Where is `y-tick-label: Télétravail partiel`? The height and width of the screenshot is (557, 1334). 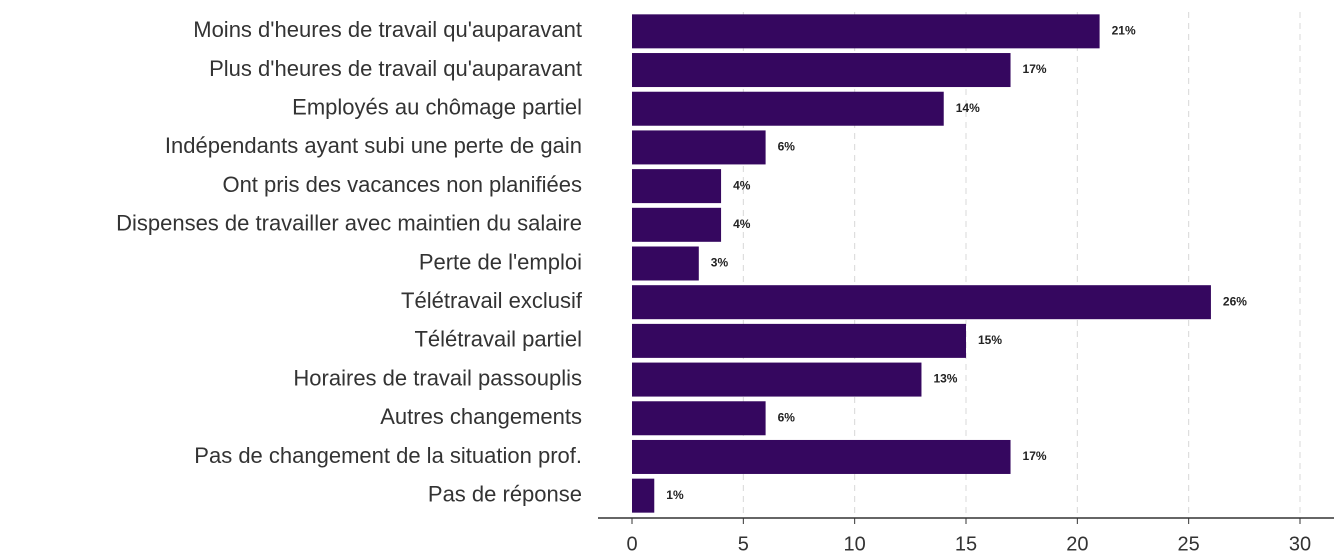
y-tick-label: Télétravail partiel is located at coordinates (498, 339).